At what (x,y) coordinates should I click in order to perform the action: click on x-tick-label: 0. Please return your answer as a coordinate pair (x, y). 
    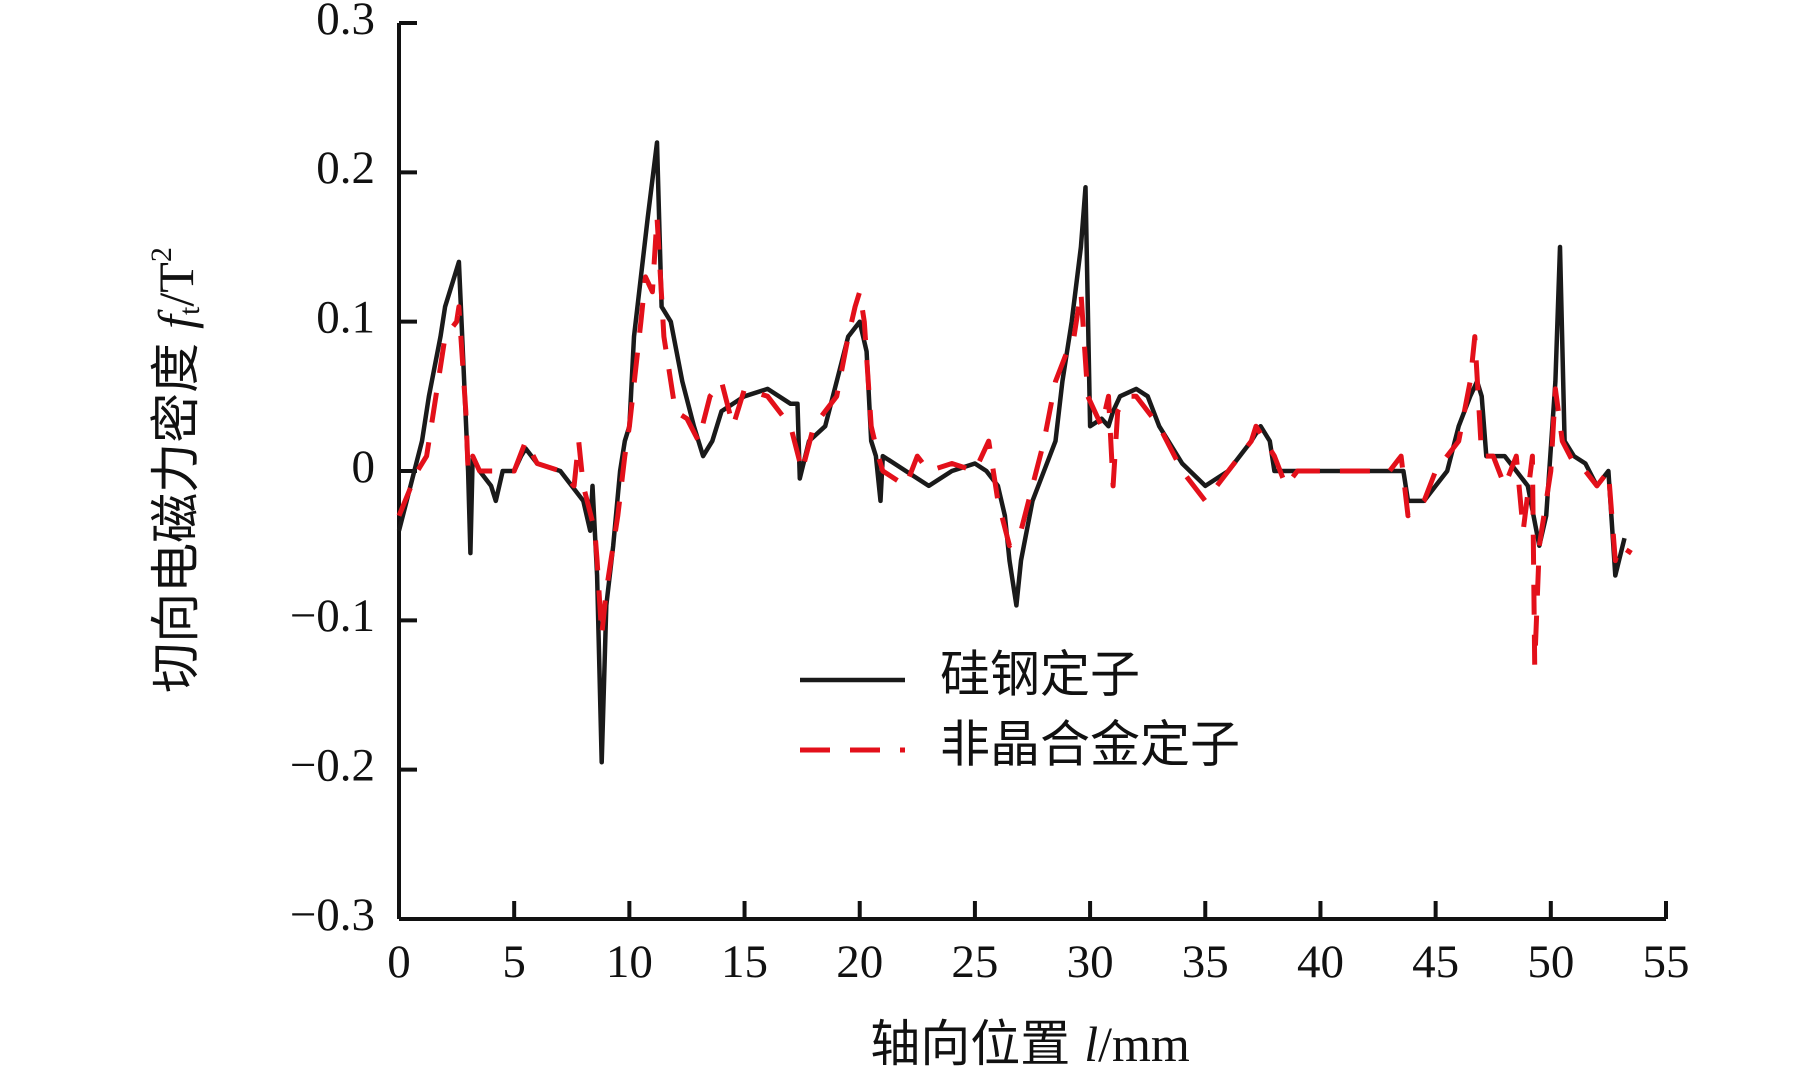
    Looking at the image, I should click on (399, 962).